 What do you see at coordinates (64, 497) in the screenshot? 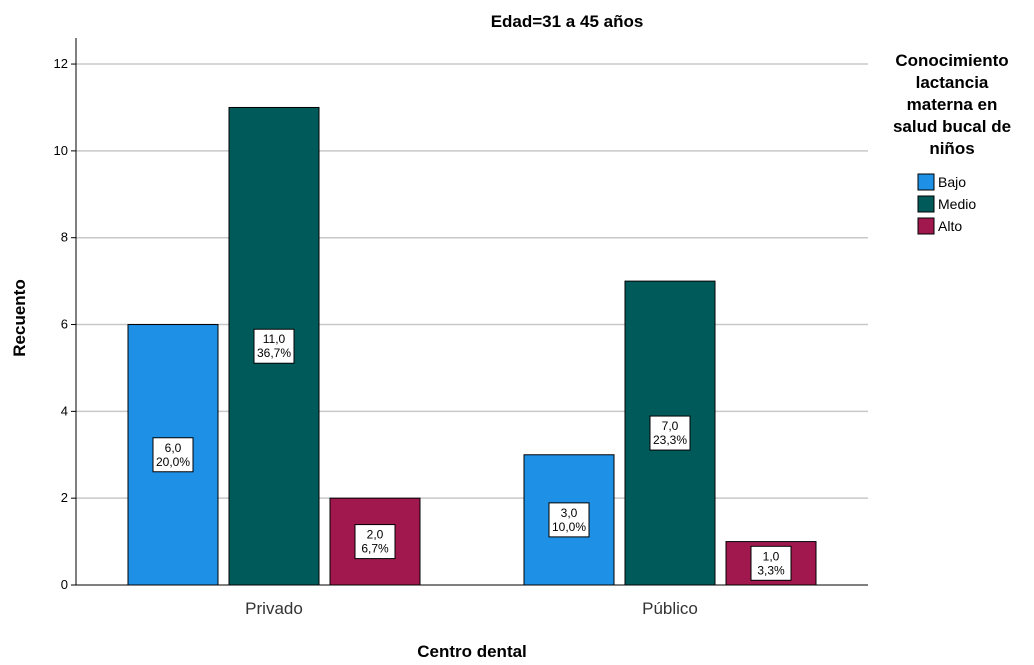
I see `y-tick-label: 2` at bounding box center [64, 497].